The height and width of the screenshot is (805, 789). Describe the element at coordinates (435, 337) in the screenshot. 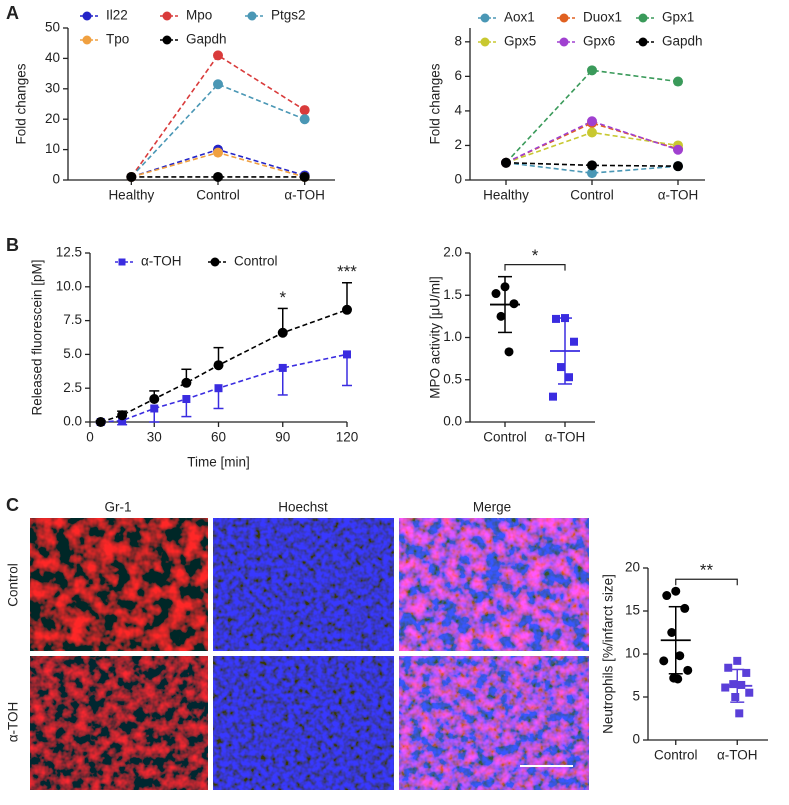

I see `y-axis-label: MPO activity [μU/ml]` at that location.